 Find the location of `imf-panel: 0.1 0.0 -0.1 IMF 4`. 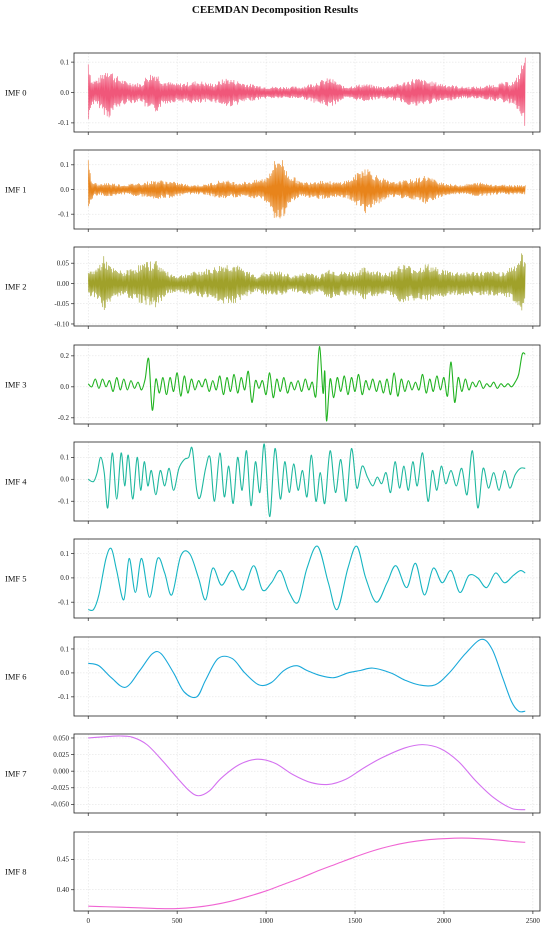

imf-panel: 0.1 0.0 -0.1 IMF 4 is located at coordinates (273, 482).